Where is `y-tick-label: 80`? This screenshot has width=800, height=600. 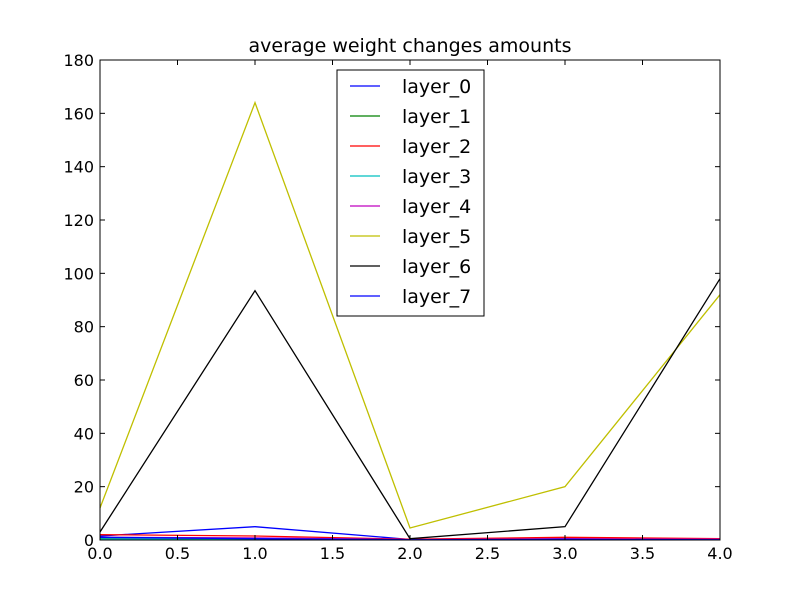
y-tick-label: 80 is located at coordinates (84, 327).